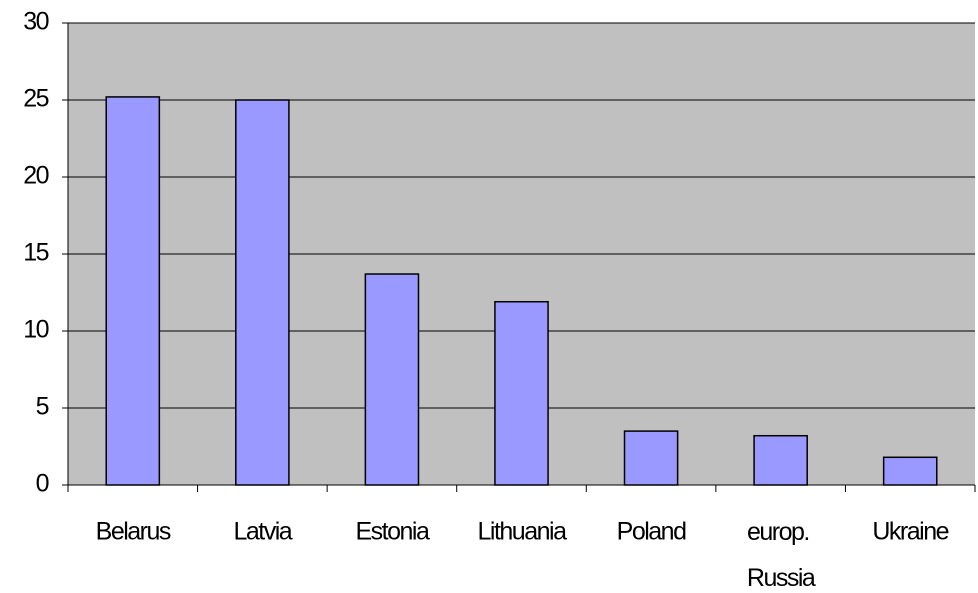 Image resolution: width=978 pixels, height=593 pixels. Describe the element at coordinates (133, 532) in the screenshot. I see `x-tick-label: Belarus` at that location.